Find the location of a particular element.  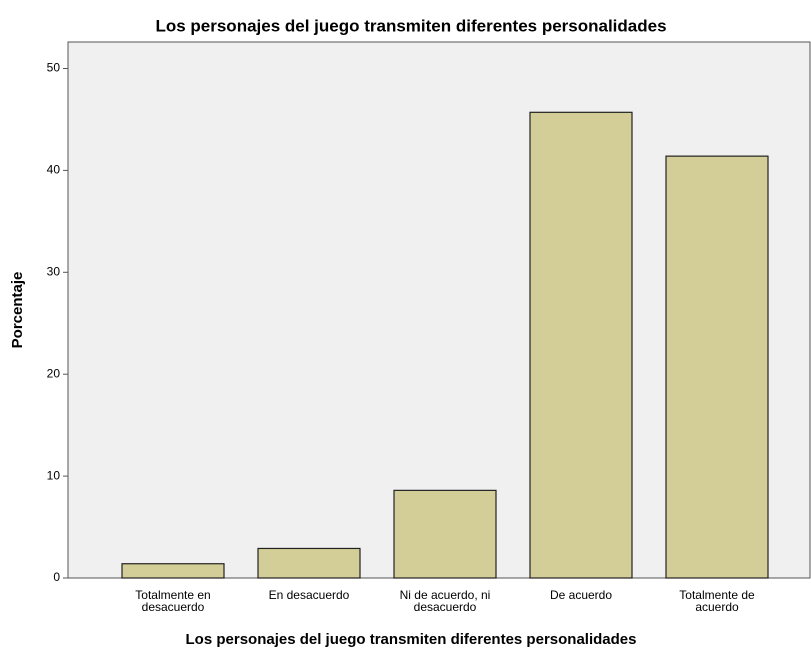

x-tick-label: De acuerdo is located at coordinates (581, 595).